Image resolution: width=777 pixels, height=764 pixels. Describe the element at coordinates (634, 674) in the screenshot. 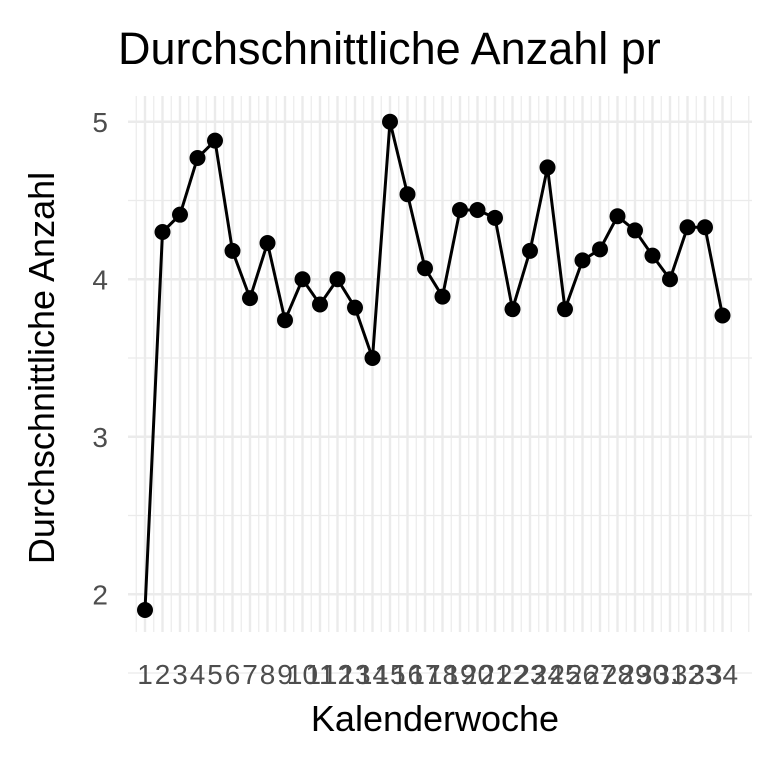

I see `x-tick-label: 29` at that location.